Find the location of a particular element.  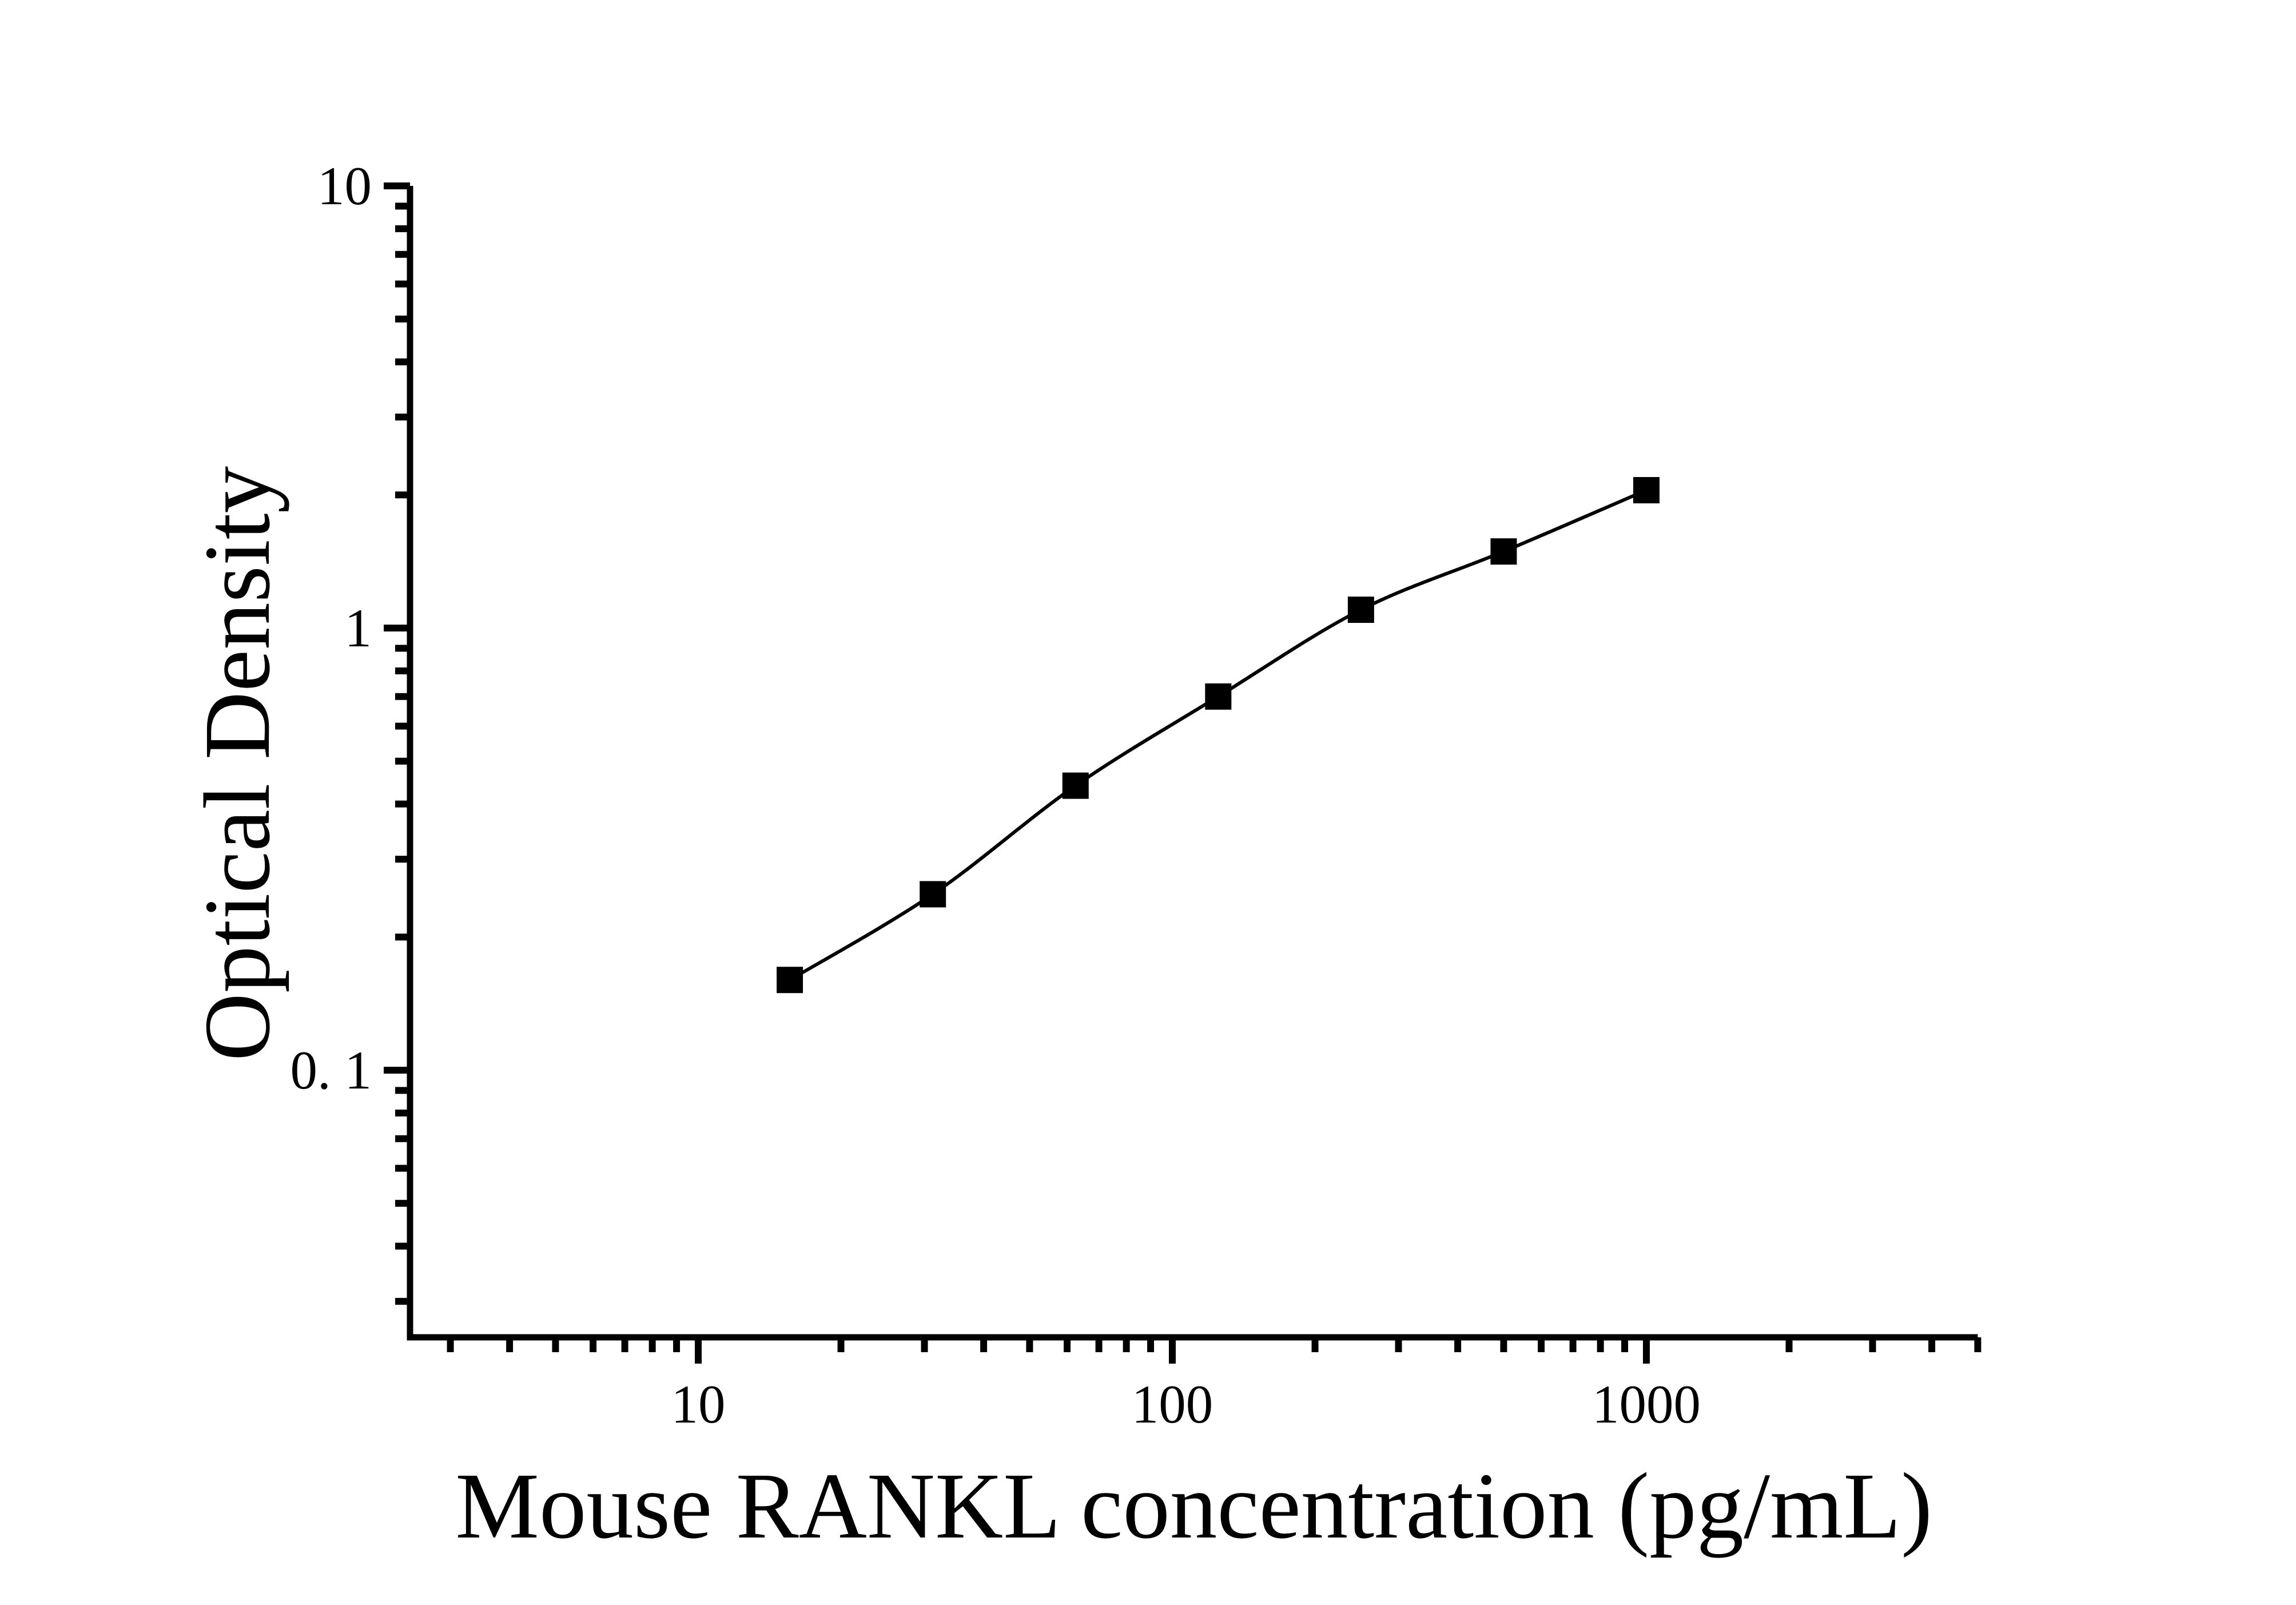

standard-curve-line is located at coordinates (1218, 735).